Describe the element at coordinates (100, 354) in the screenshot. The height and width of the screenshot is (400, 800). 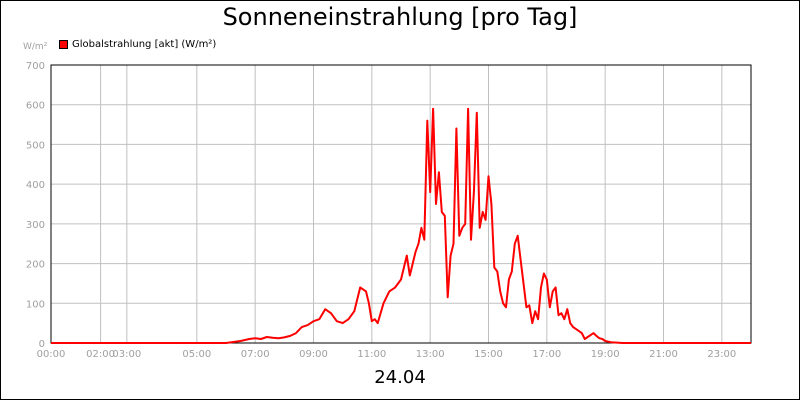
I see `x-tick-label: 02:00` at that location.